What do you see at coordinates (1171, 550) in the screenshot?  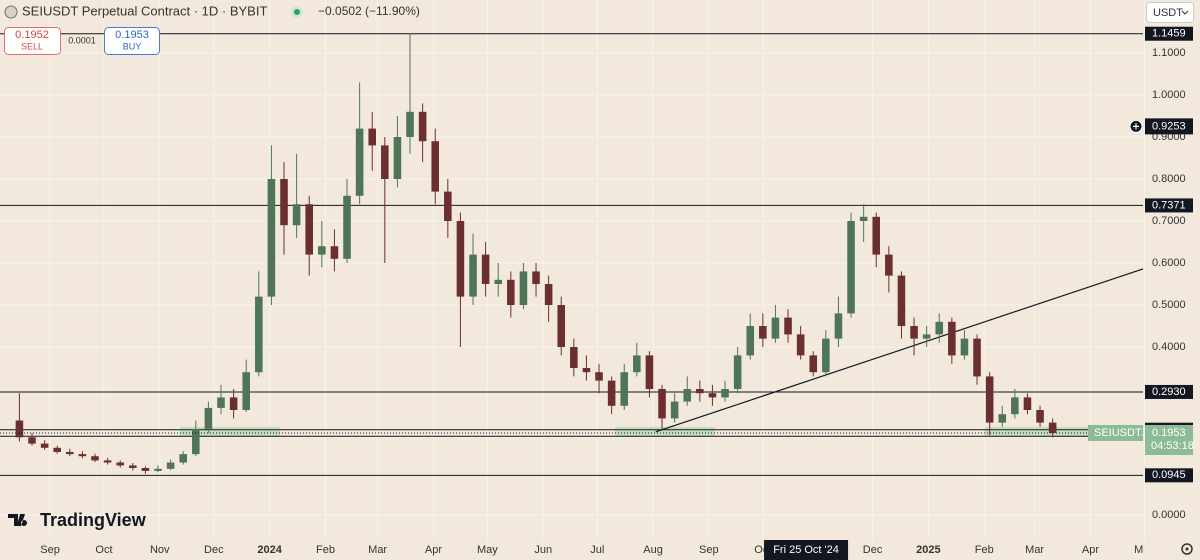 I see `price-axis-edge` at bounding box center [1171, 550].